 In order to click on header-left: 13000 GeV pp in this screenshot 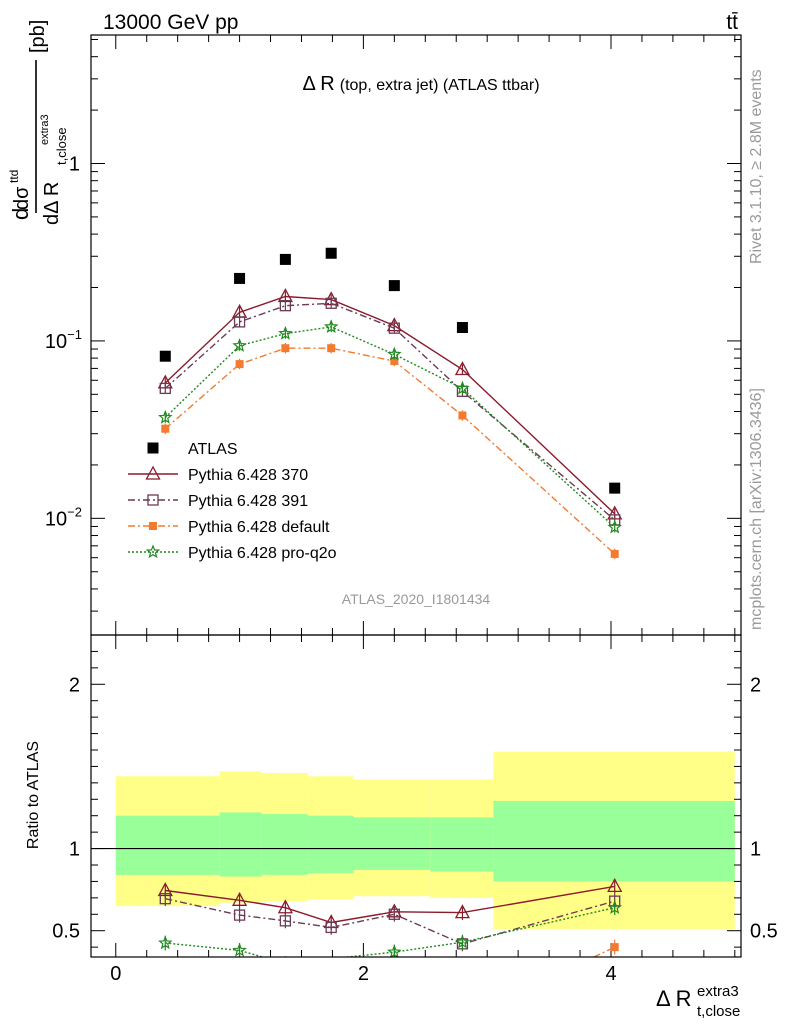, I will do `click(170, 22)`.